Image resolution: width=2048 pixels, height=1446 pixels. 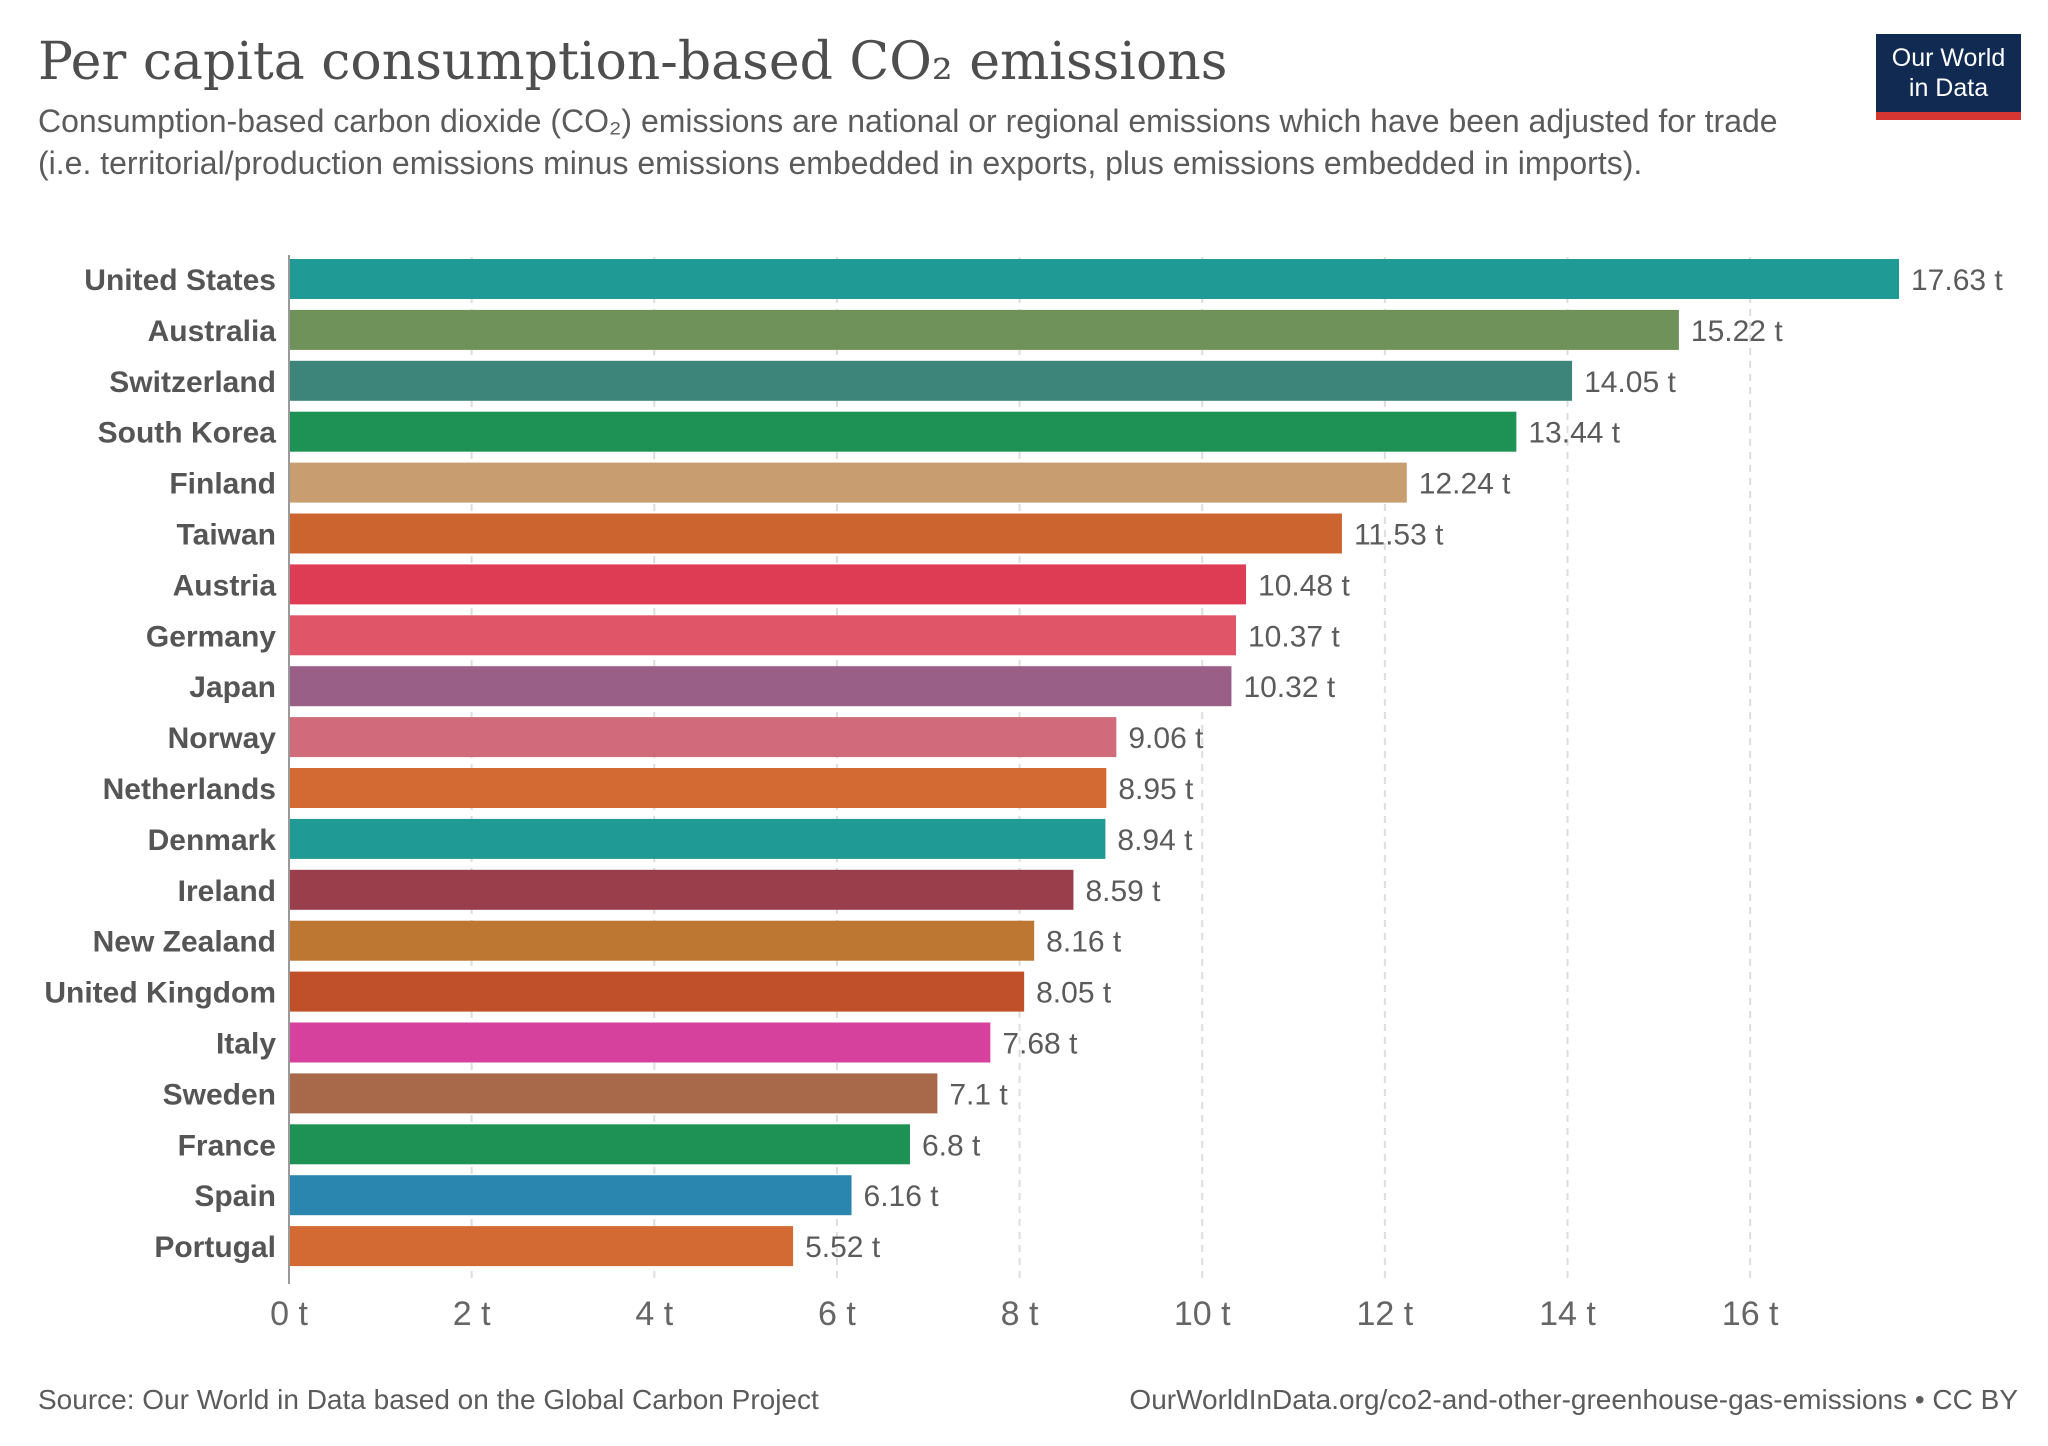 What do you see at coordinates (978, 1094) in the screenshot?
I see `value-label: 7.1 t` at bounding box center [978, 1094].